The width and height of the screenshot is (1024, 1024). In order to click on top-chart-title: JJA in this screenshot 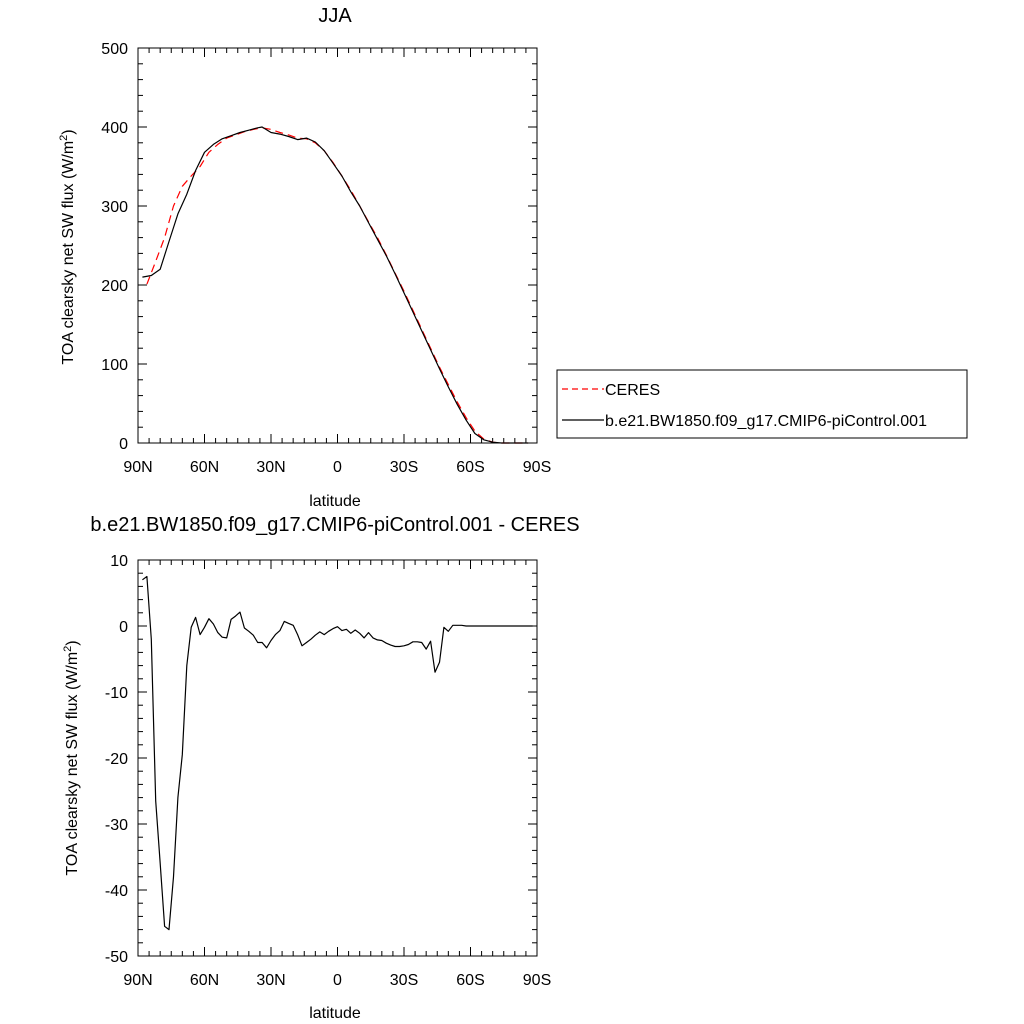, I will do `click(335, 16)`.